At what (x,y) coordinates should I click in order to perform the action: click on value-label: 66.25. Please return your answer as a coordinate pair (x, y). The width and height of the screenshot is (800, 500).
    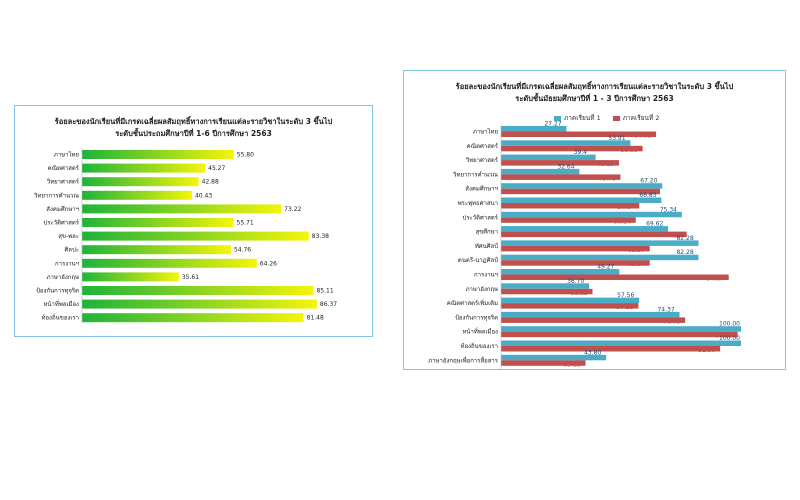
    Looking at the image, I should click on (646, 193).